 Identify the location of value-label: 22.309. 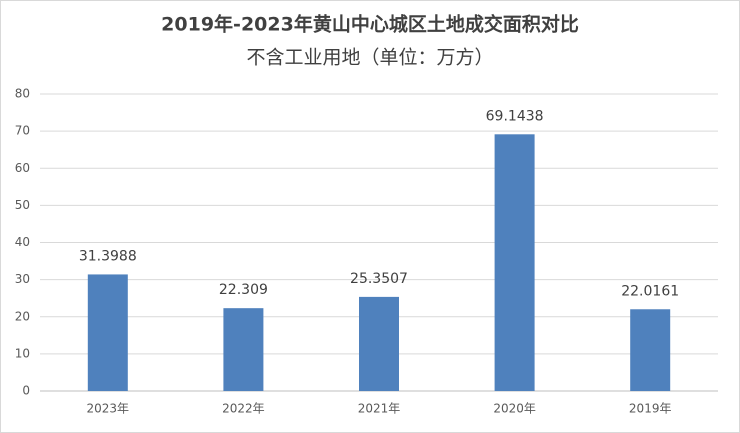
(243, 290).